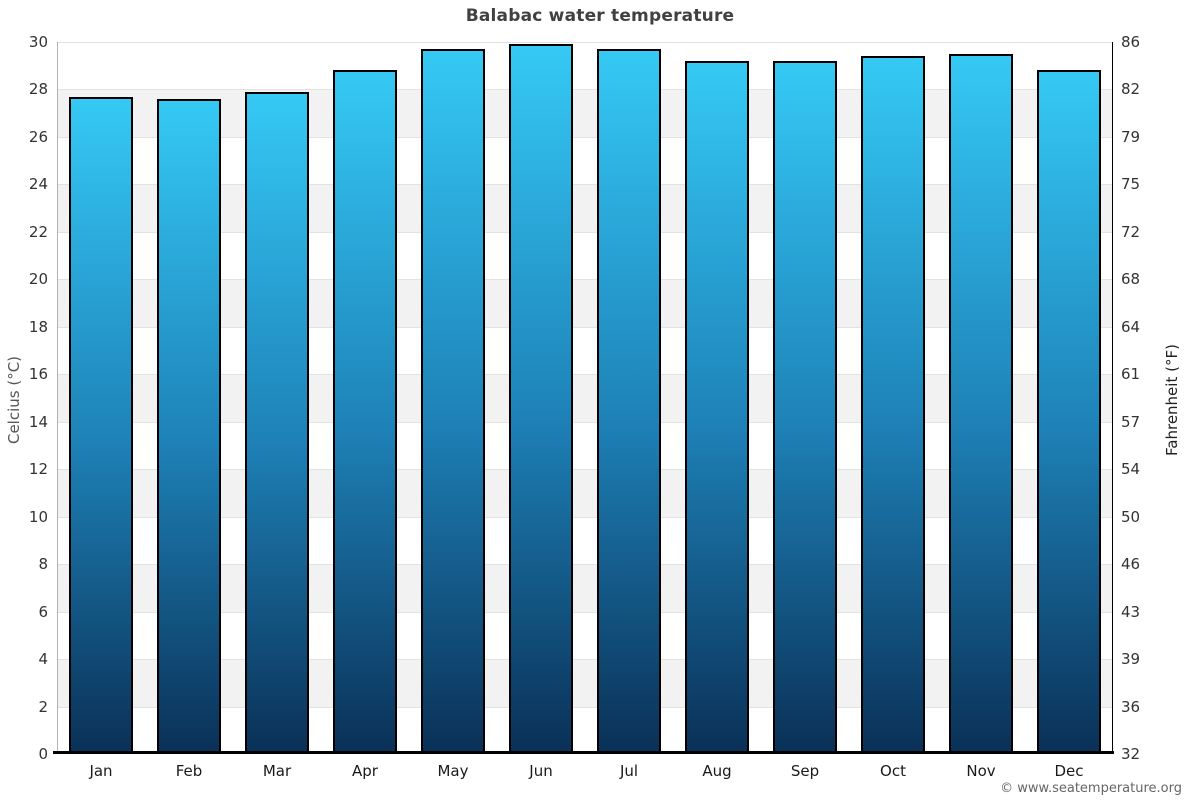 This screenshot has width=1200, height=800. Describe the element at coordinates (38, 374) in the screenshot. I see `y-tick-celsius-16: 16` at that location.